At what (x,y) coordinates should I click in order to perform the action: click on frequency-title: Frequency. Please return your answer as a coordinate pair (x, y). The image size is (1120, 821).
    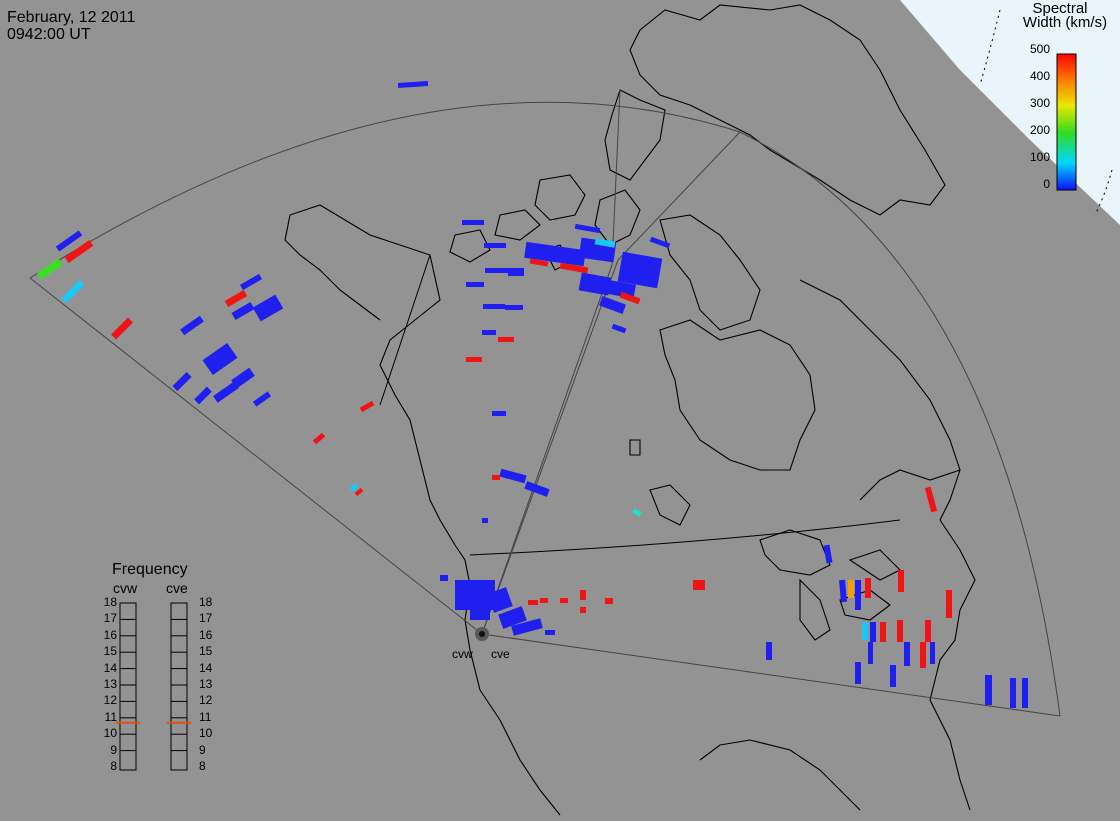
    Looking at the image, I should click on (150, 569).